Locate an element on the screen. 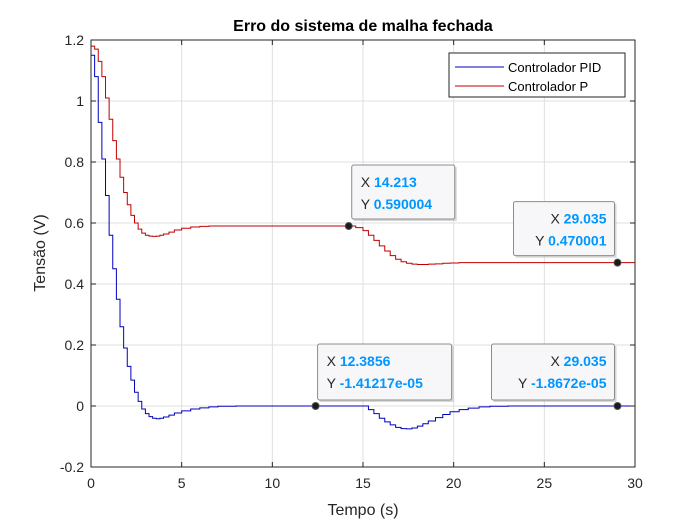 The image size is (700, 525). datatip-x-readout: X 14.213 is located at coordinates (389, 182).